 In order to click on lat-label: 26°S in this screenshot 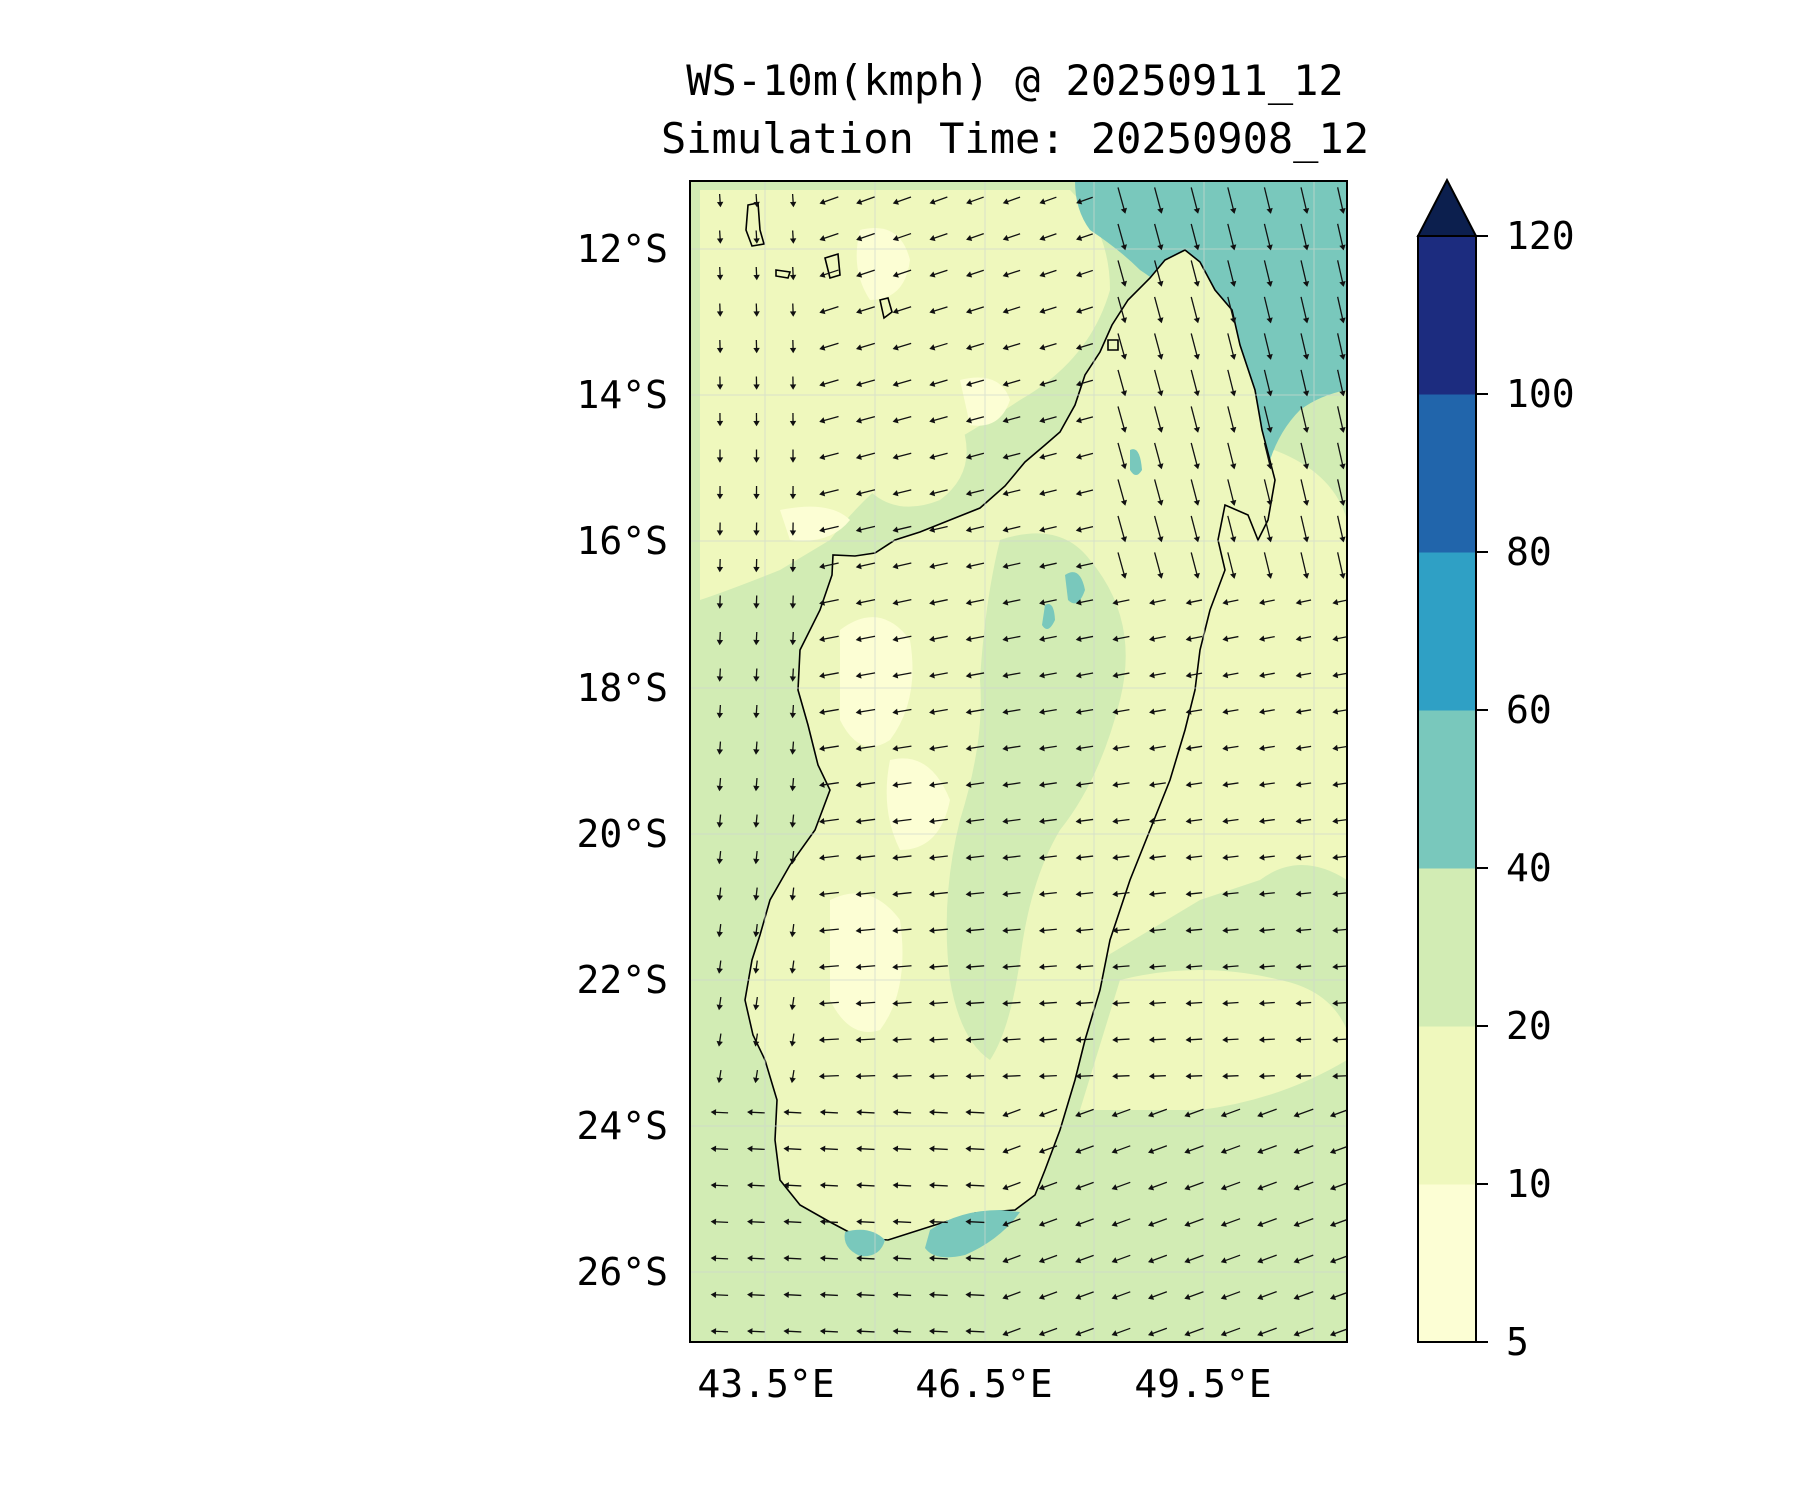, I will do `click(622, 1272)`.